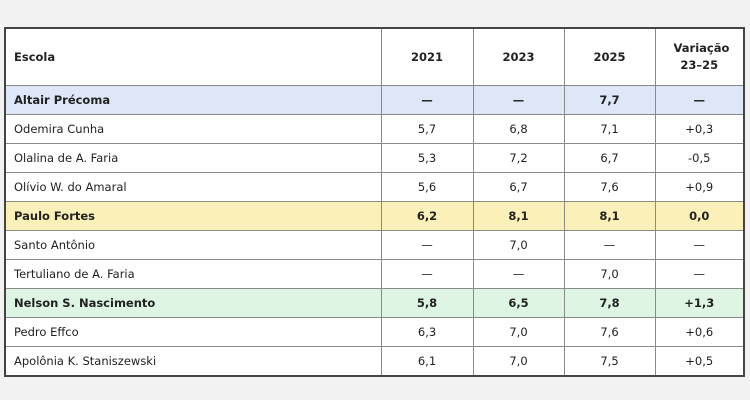 The width and height of the screenshot is (750, 400). What do you see at coordinates (699, 129) in the screenshot?
I see `score-cell: +0,3` at bounding box center [699, 129].